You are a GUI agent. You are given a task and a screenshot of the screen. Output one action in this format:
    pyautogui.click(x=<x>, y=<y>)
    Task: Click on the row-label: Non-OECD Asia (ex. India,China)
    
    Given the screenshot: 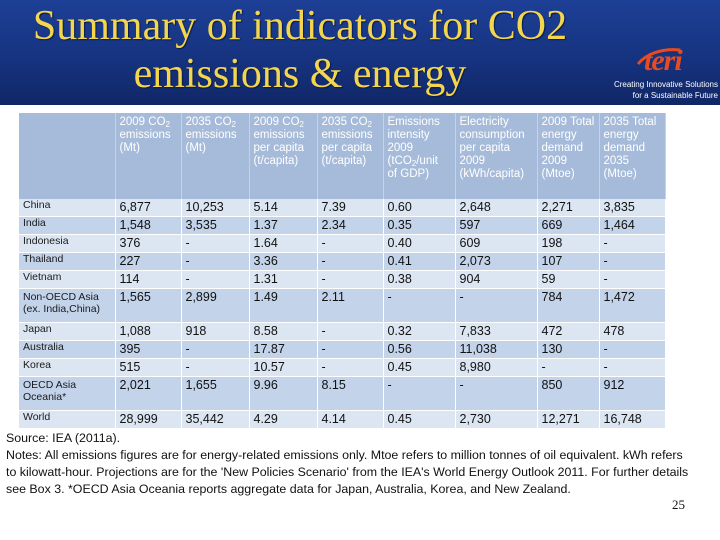 What is the action you would take?
    pyautogui.click(x=67, y=305)
    